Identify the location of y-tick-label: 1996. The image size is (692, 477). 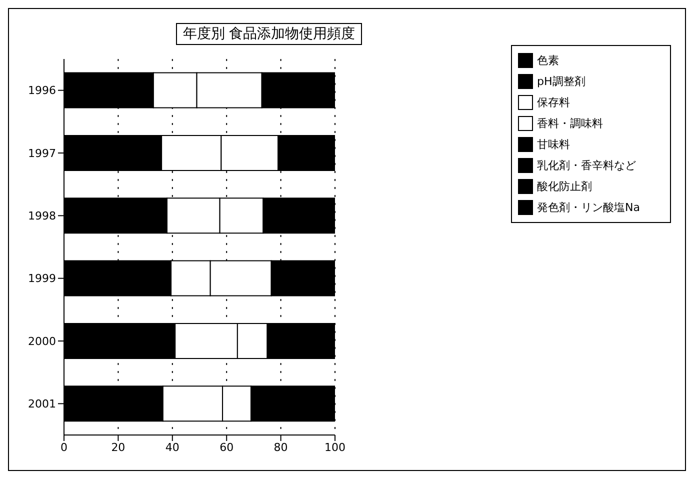
(42, 91).